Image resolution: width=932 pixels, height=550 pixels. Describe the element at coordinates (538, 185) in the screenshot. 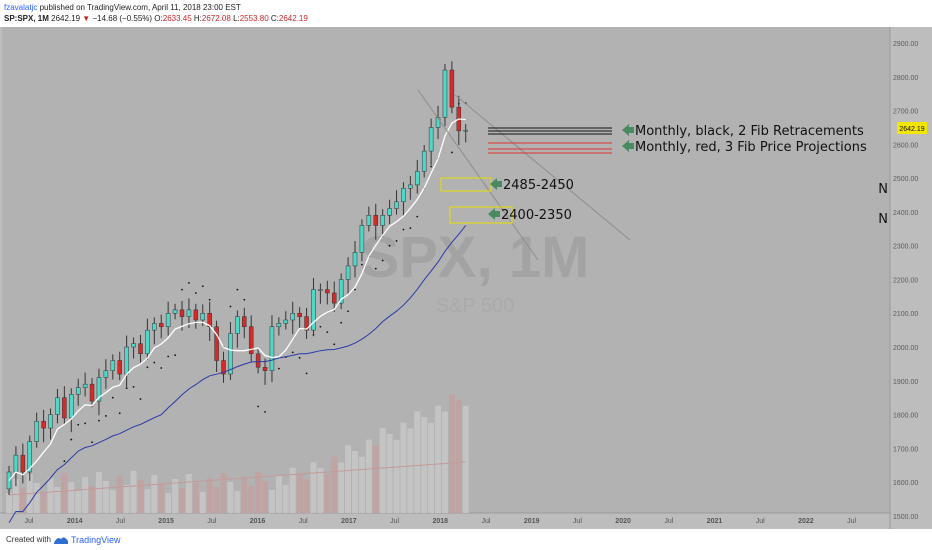

I see `annotation-zone-1: 2485-2450` at that location.